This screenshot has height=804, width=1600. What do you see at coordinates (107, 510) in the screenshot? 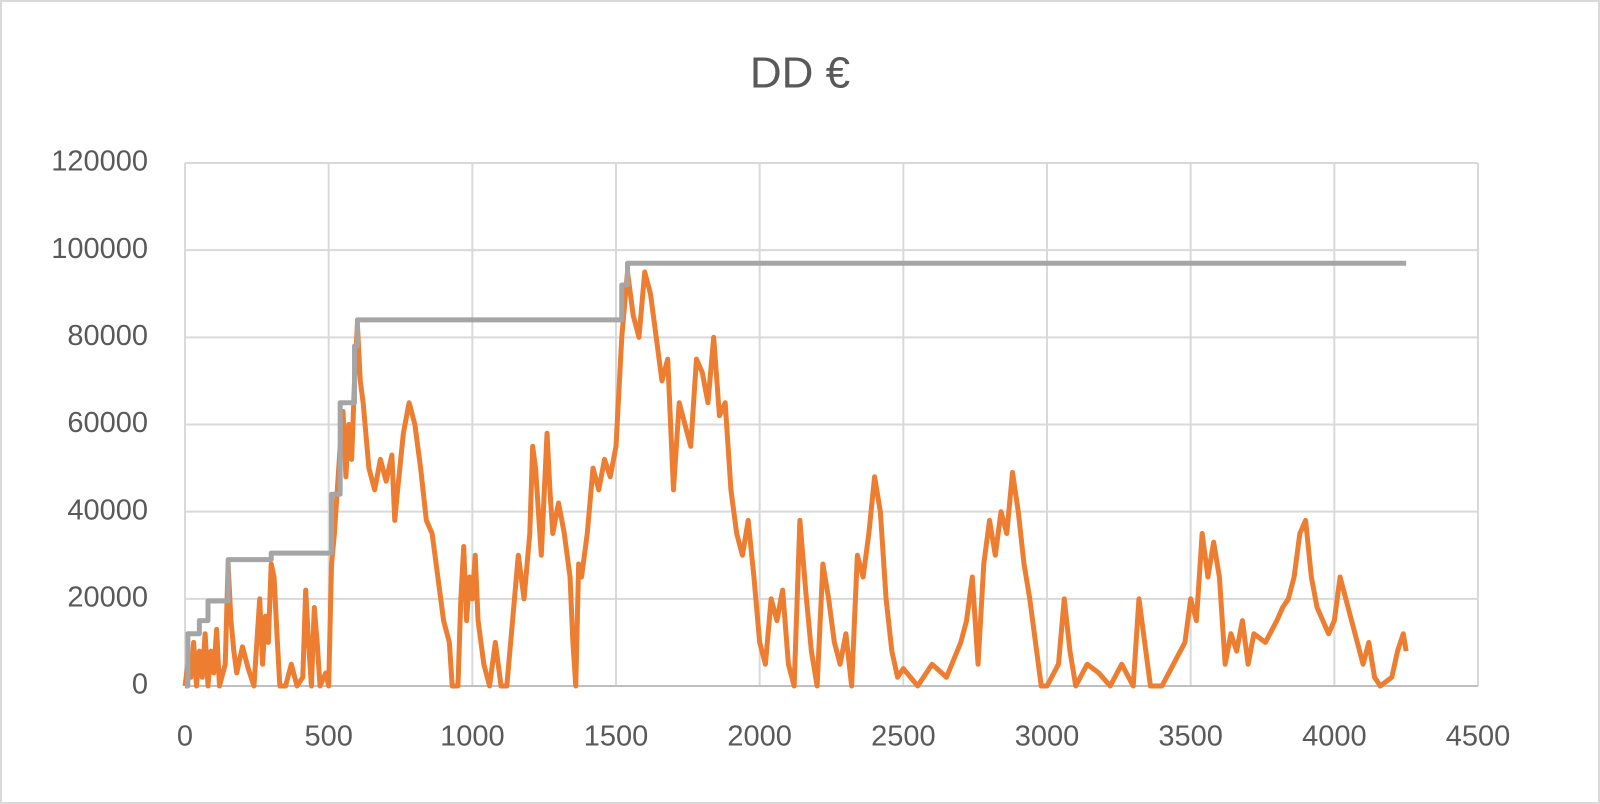
I see `y-tick-label: 40000` at bounding box center [107, 510].